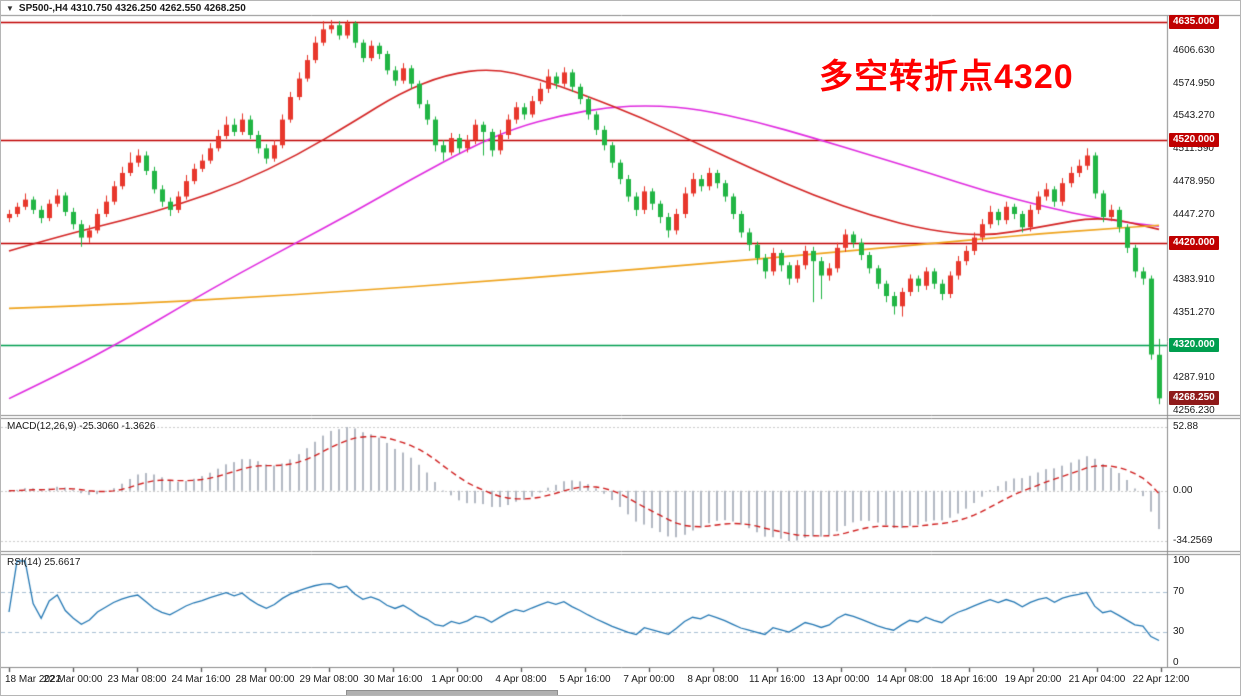 Image resolution: width=1241 pixels, height=696 pixels. Describe the element at coordinates (1194, 140) in the screenshot. I see `price-line-badge: 4520.000` at that location.